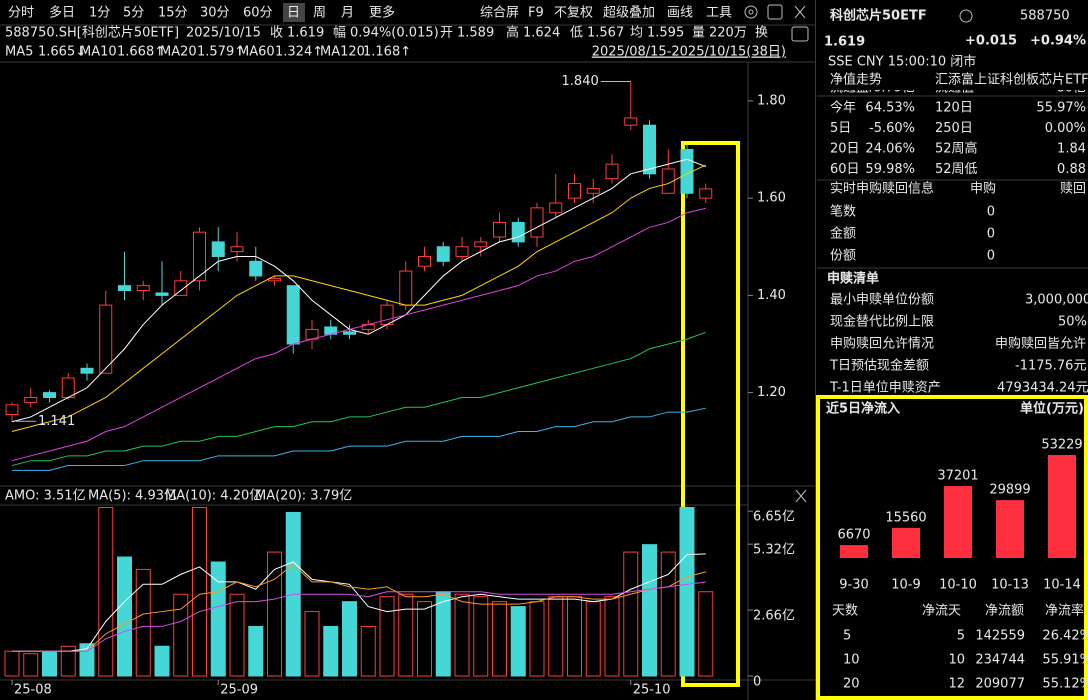 Image resolution: width=1088 pixels, height=700 pixels. Describe the element at coordinates (890, 169) in the screenshot. I see `perf-value: 59.98%` at that location.